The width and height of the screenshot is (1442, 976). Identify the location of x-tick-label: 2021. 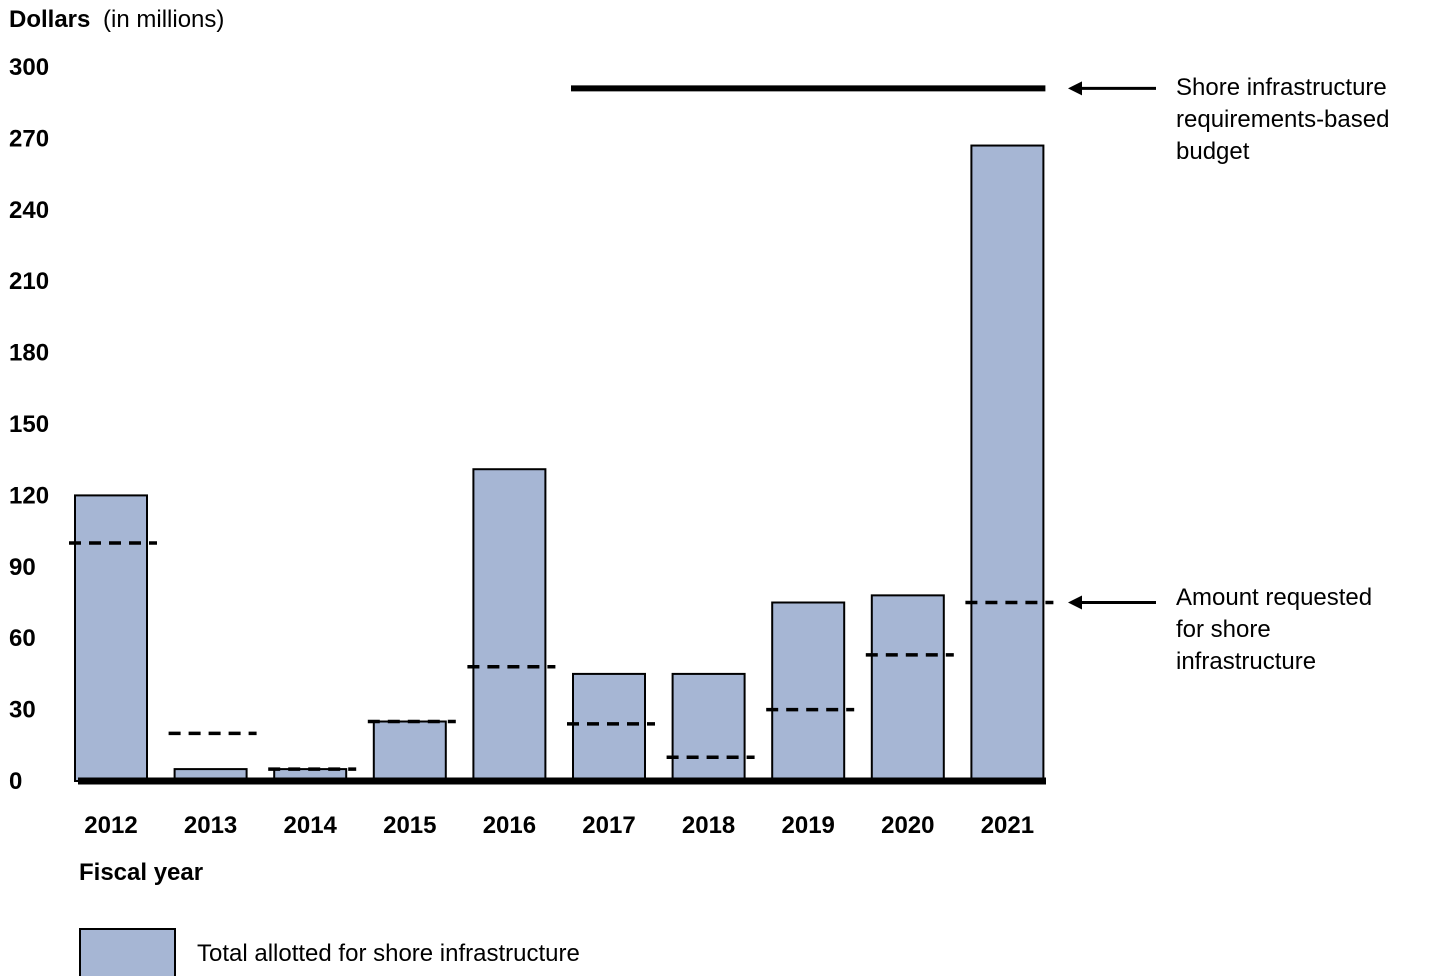
(1007, 825).